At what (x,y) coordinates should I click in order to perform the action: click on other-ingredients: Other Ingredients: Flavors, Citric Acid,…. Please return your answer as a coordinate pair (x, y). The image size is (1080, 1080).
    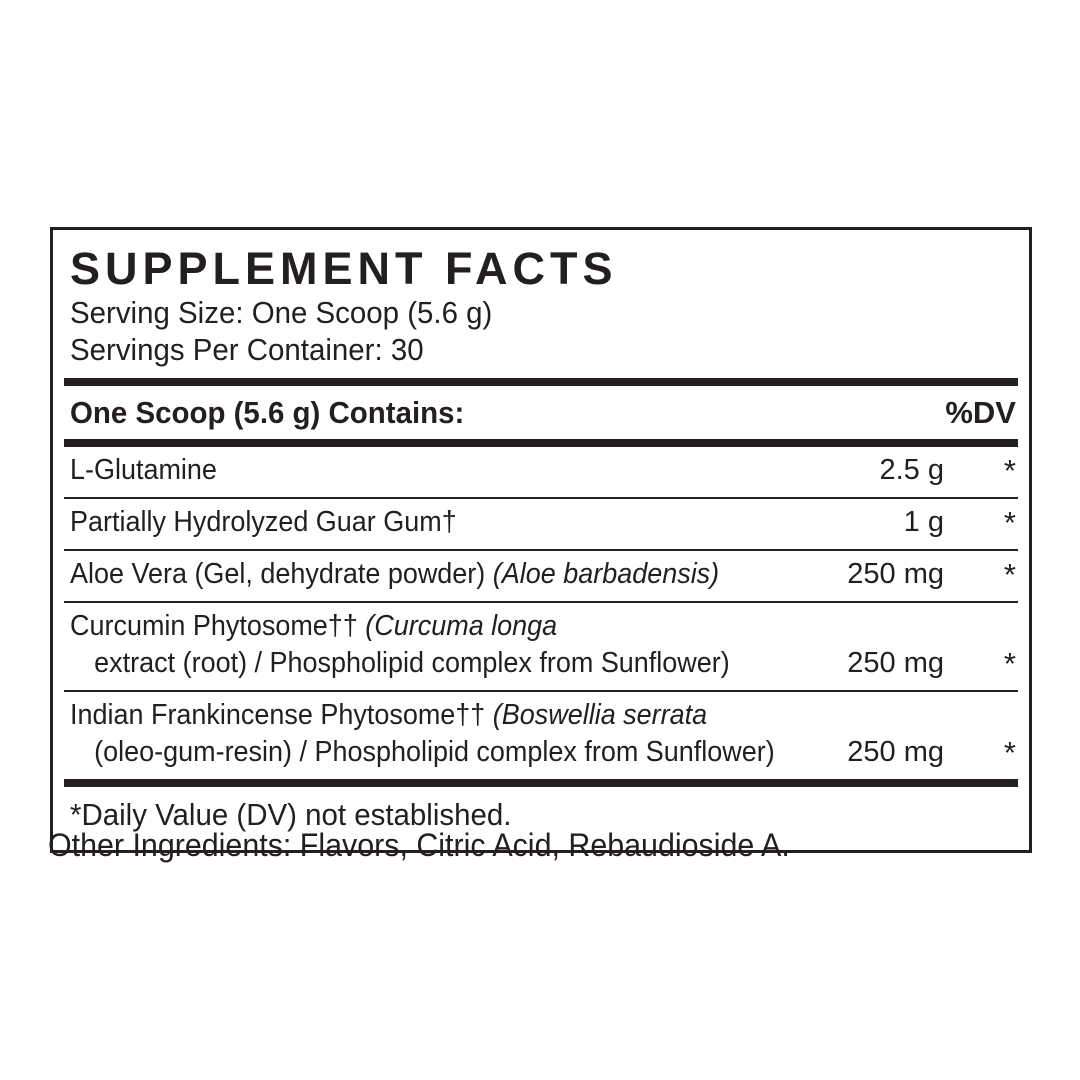
    Looking at the image, I should click on (419, 845).